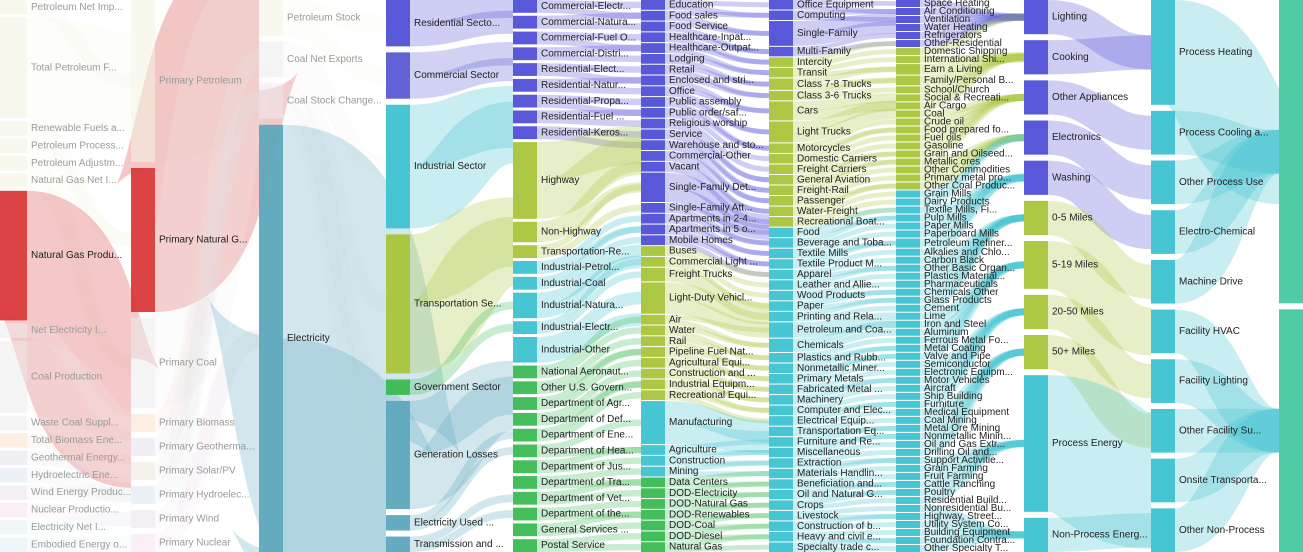 Image resolution: width=1303 pixels, height=552 pixels. What do you see at coordinates (1163, 331) in the screenshot?
I see `node-facility-hvac` at bounding box center [1163, 331].